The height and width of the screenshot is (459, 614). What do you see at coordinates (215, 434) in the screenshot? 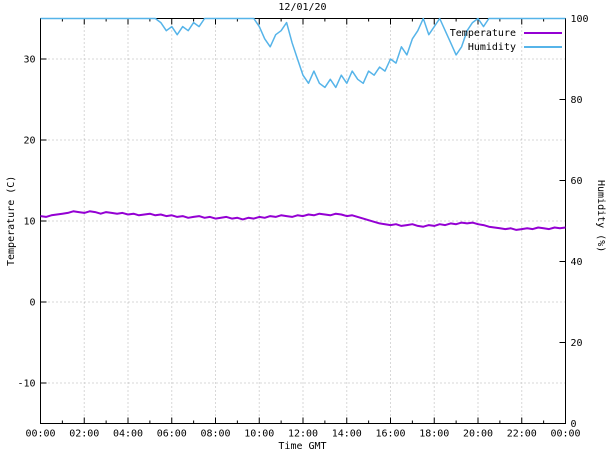
I see `x-tick-label: 08:00` at bounding box center [215, 434].